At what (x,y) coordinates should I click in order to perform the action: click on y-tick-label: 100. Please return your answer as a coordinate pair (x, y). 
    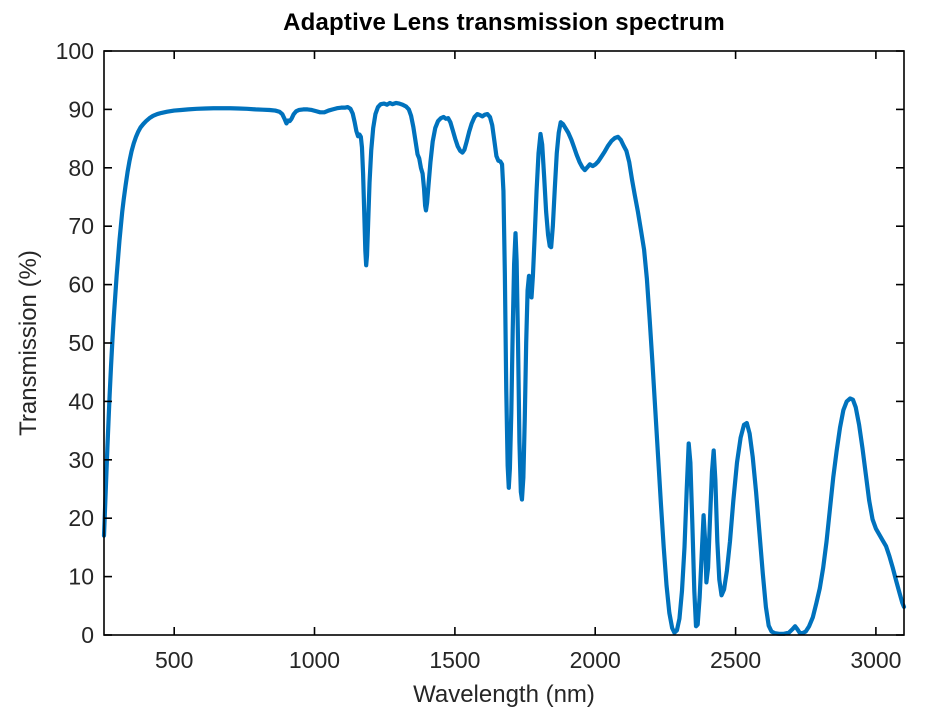
    Looking at the image, I should click on (75, 51).